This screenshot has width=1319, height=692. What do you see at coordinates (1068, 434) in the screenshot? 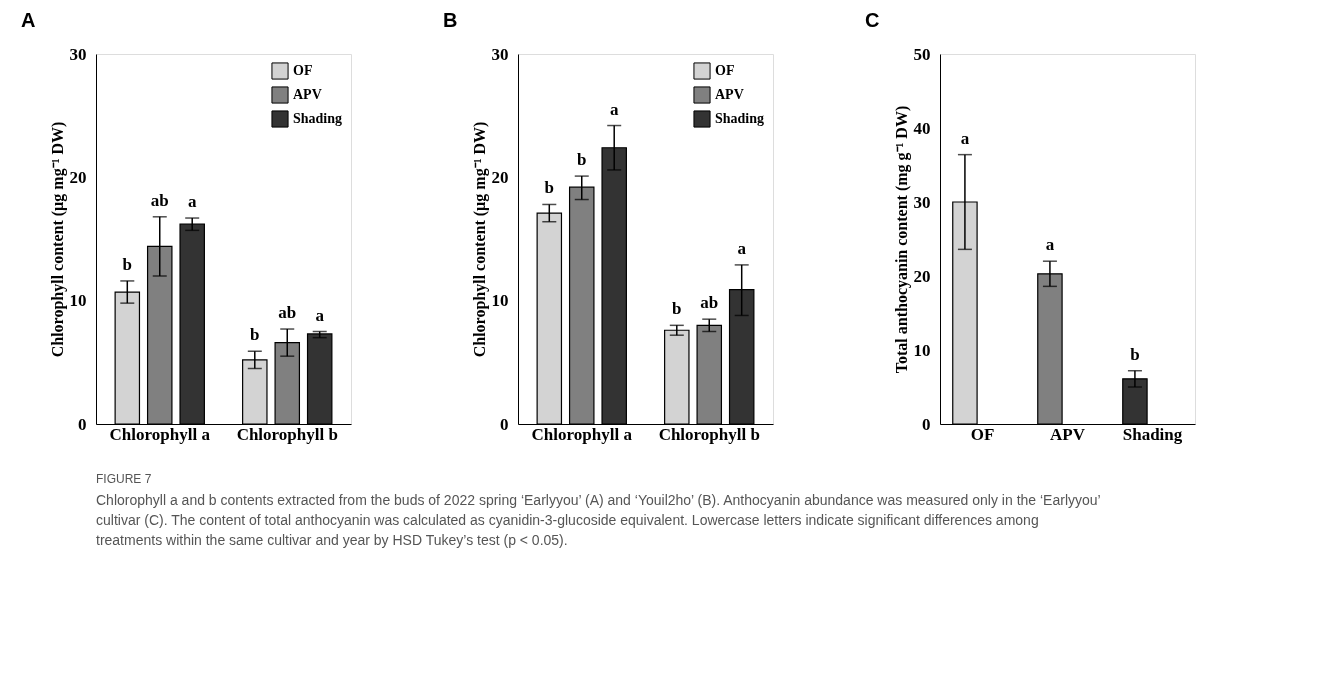
I see `x-tick-label: APV` at bounding box center [1068, 434].